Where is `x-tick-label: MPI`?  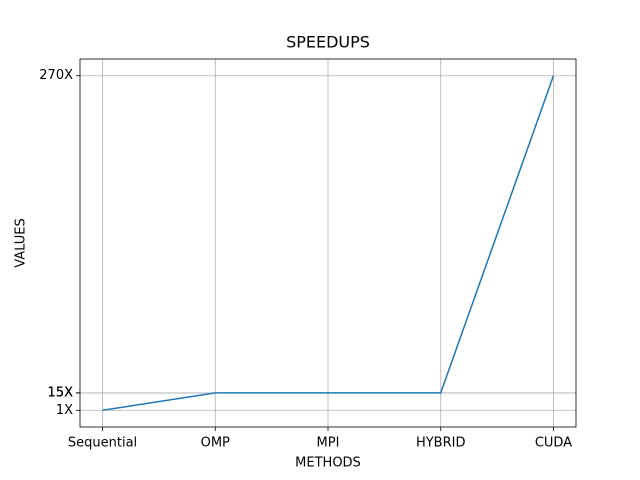
x-tick-label: MPI is located at coordinates (328, 443).